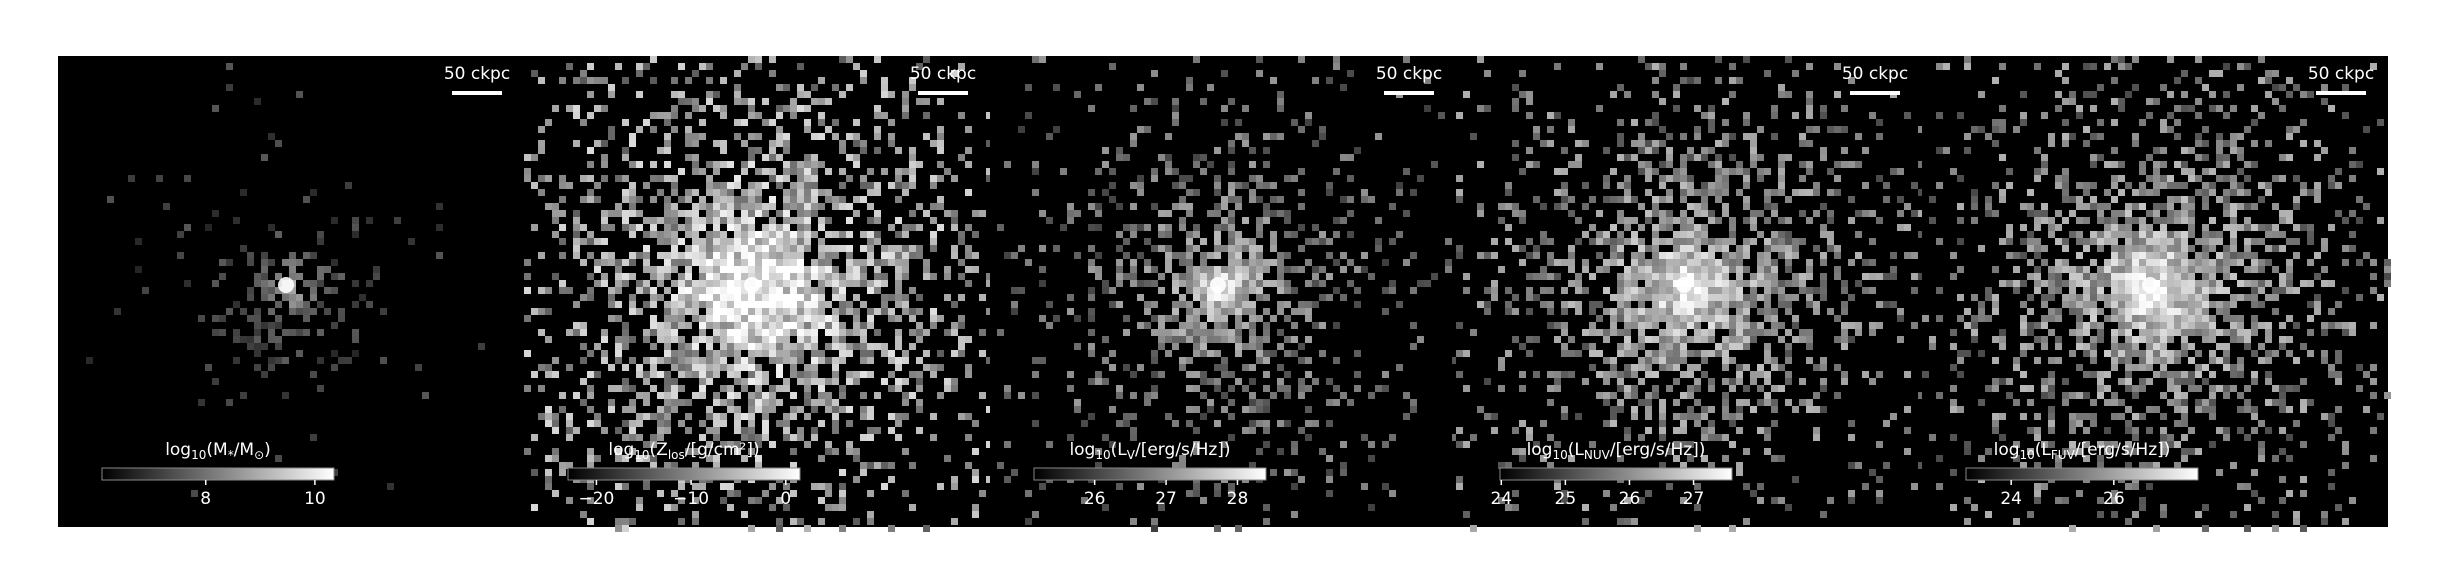 The image size is (2444, 588). Describe the element at coordinates (621, 450) in the screenshot. I see `label-part: log` at that location.